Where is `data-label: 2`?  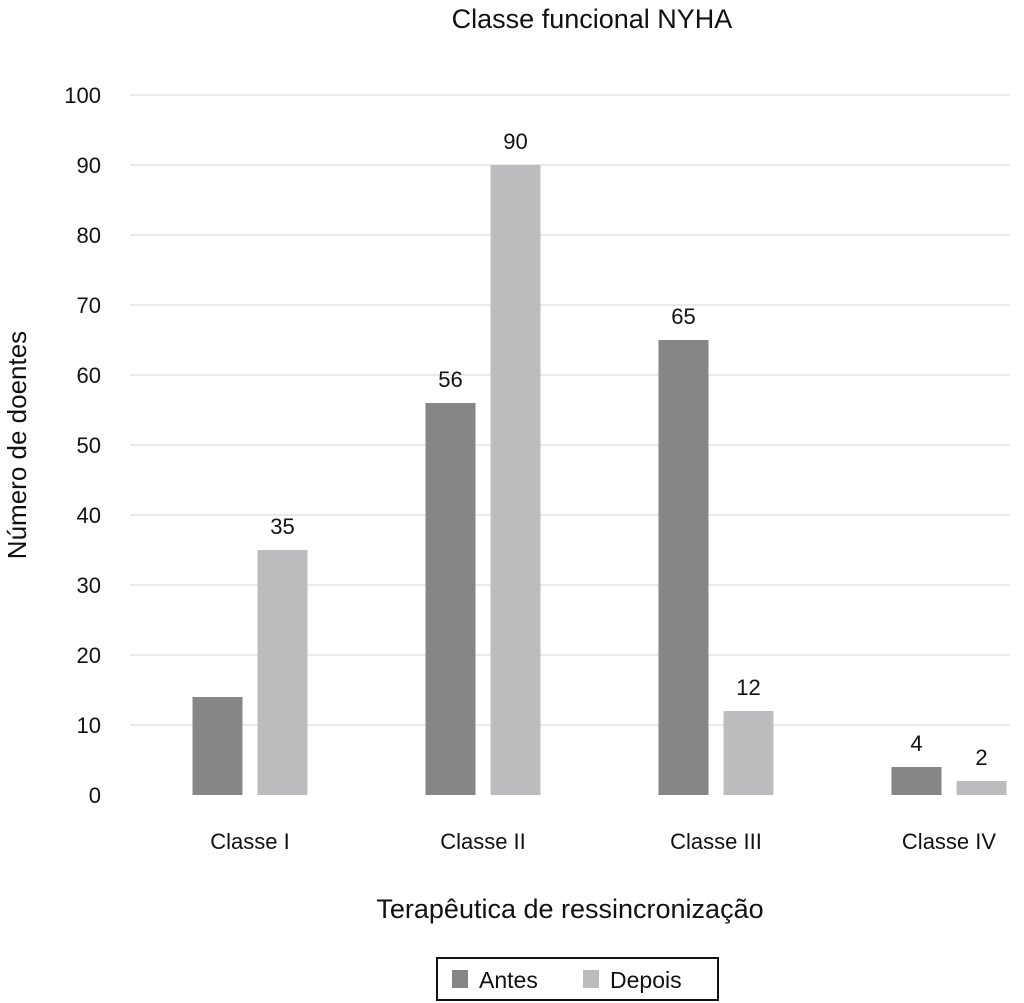 data-label: 2 is located at coordinates (981, 757).